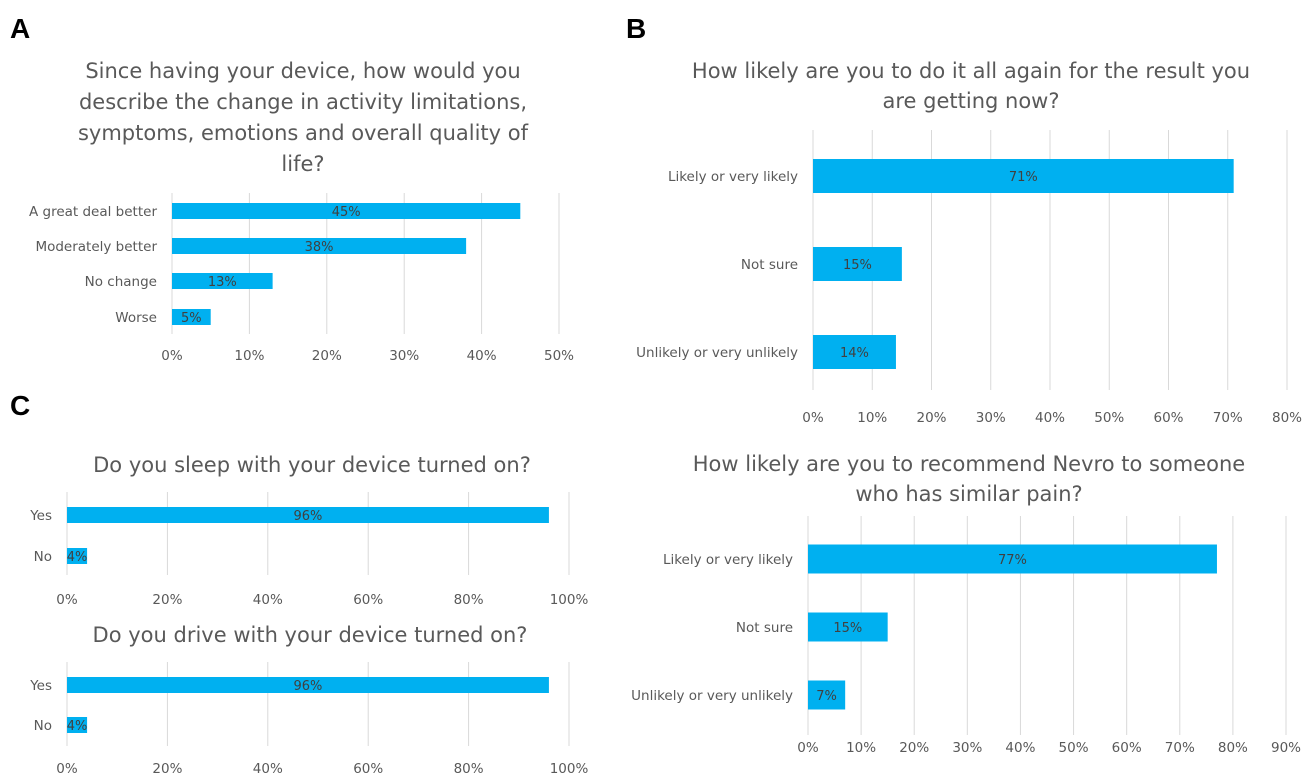  Describe the element at coordinates (20, 405) in the screenshot. I see `panel-label-c: C` at that location.